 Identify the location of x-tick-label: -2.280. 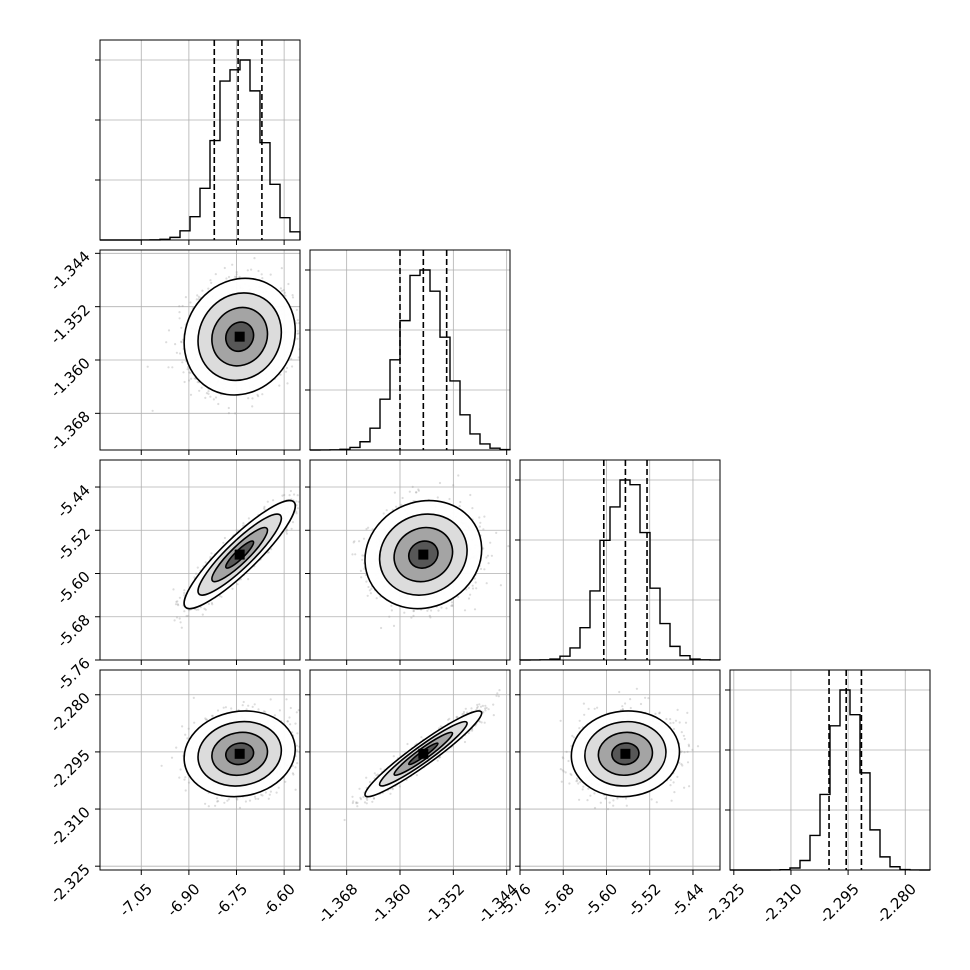
(896, 903).